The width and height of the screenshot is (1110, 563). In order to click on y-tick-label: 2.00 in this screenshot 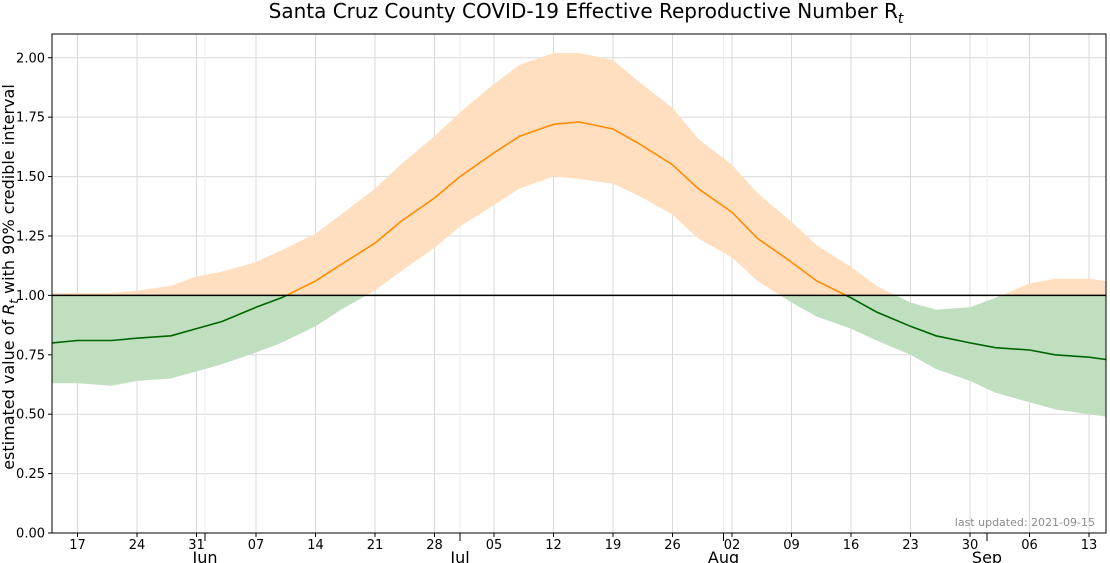, I will do `click(30, 58)`.